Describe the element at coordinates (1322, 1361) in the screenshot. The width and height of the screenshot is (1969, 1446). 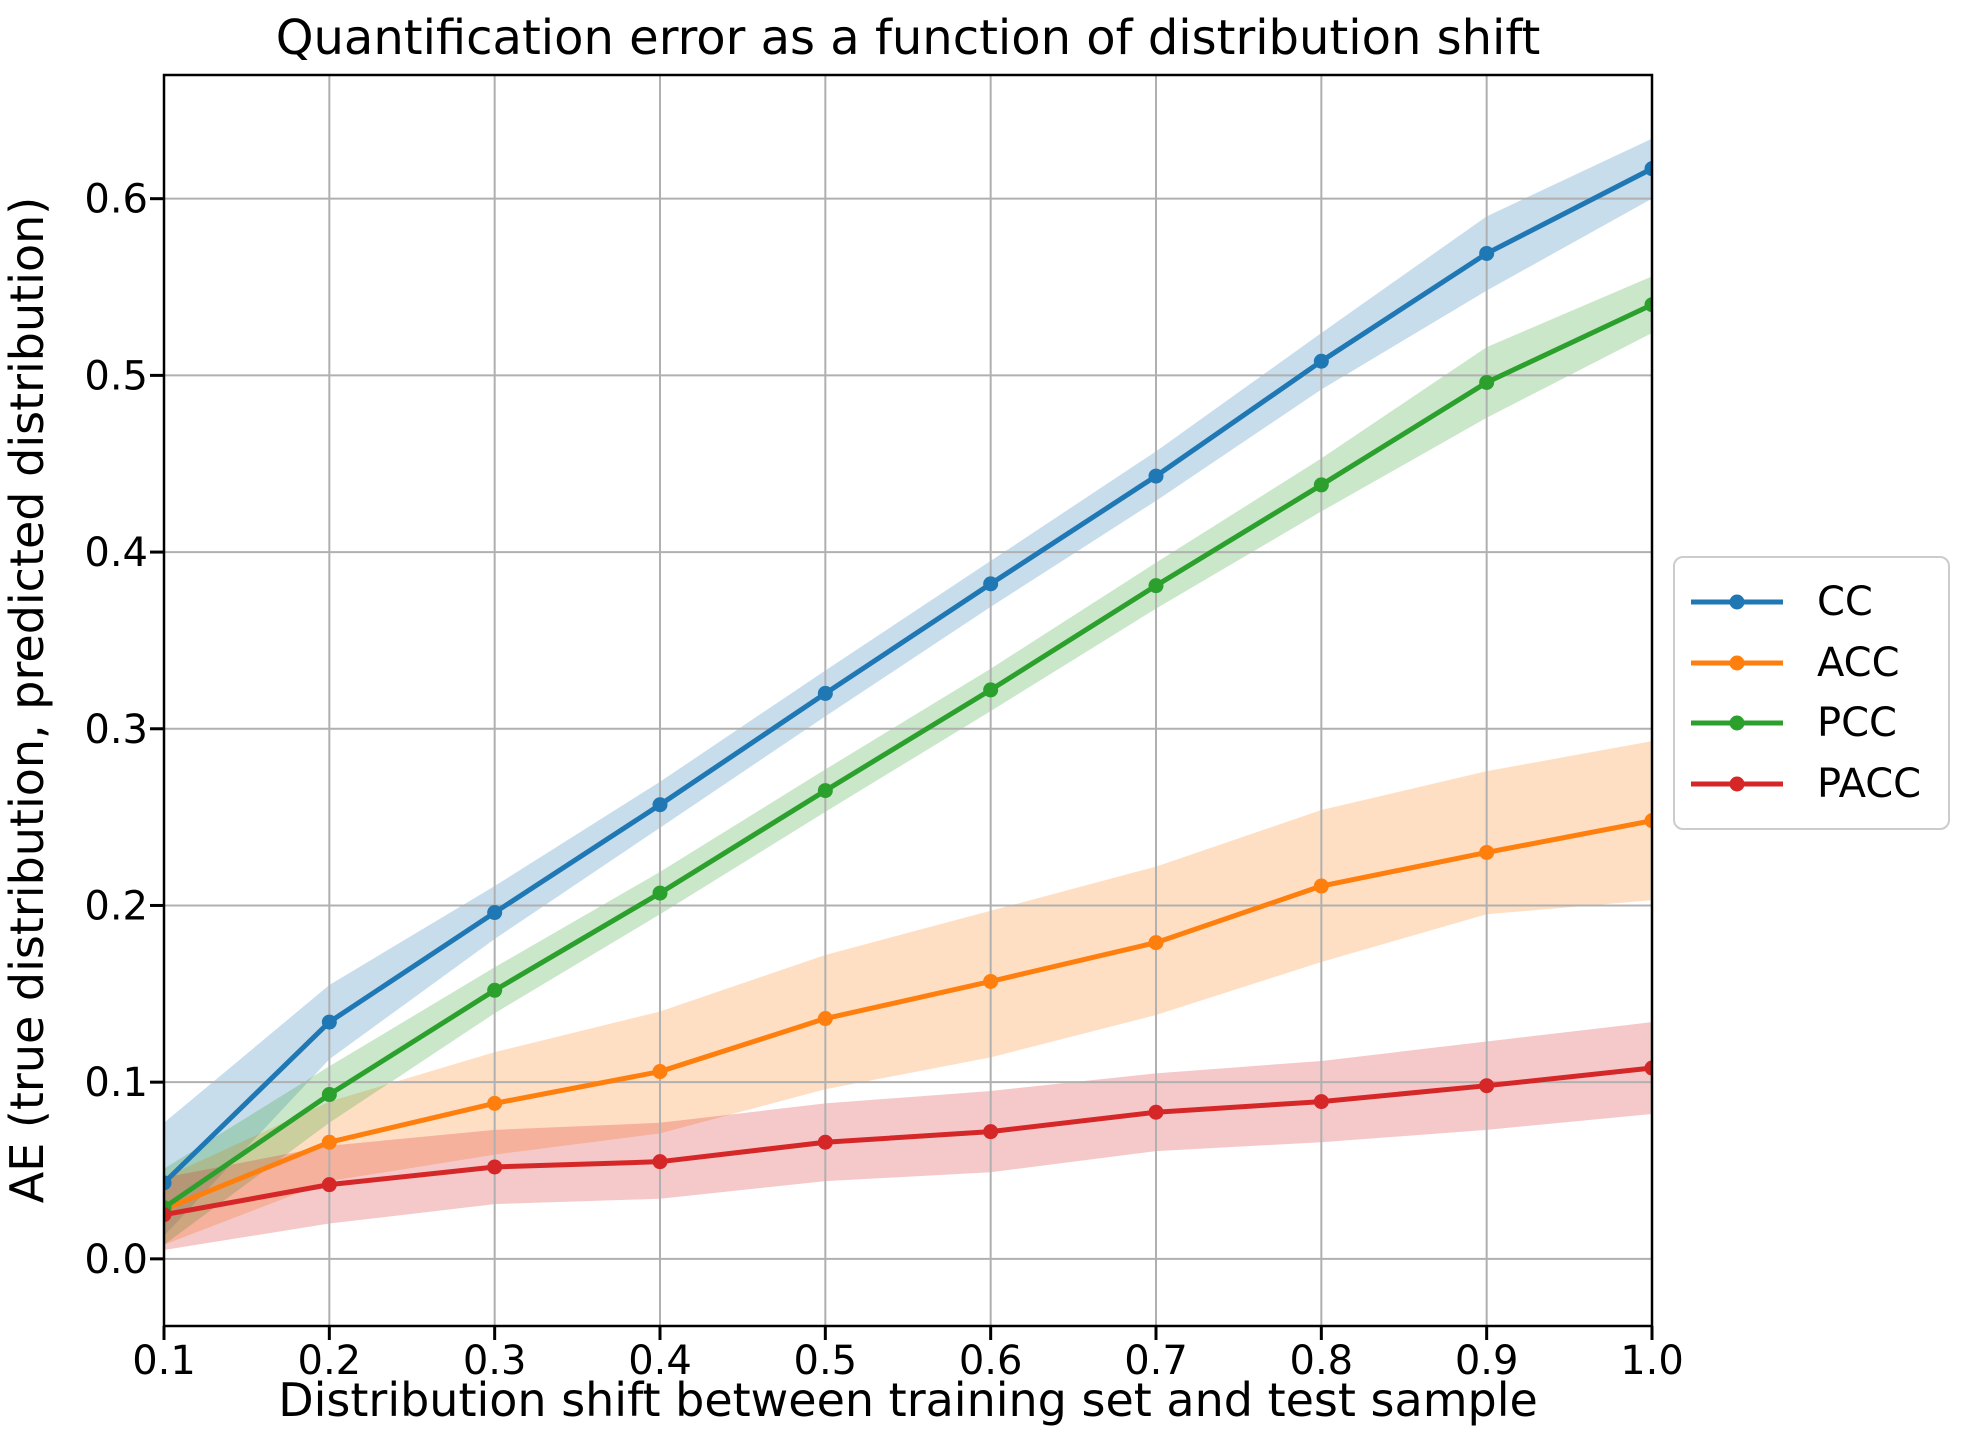
I see `x-tick-label: 0.8` at that location.